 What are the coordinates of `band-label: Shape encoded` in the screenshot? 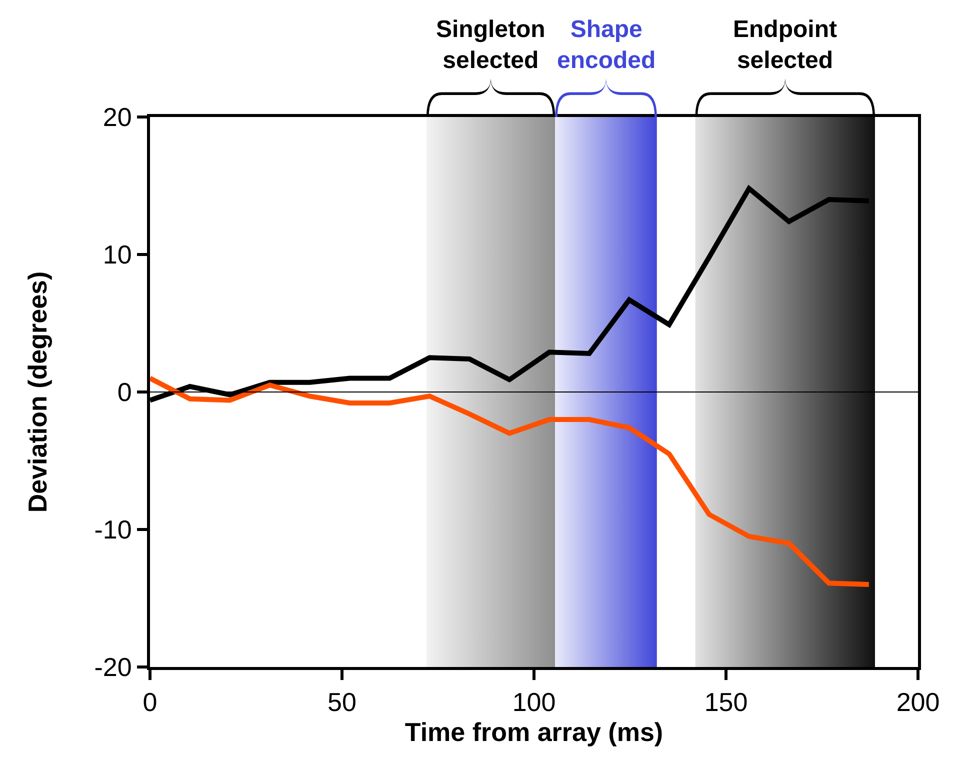 It's located at (606, 45).